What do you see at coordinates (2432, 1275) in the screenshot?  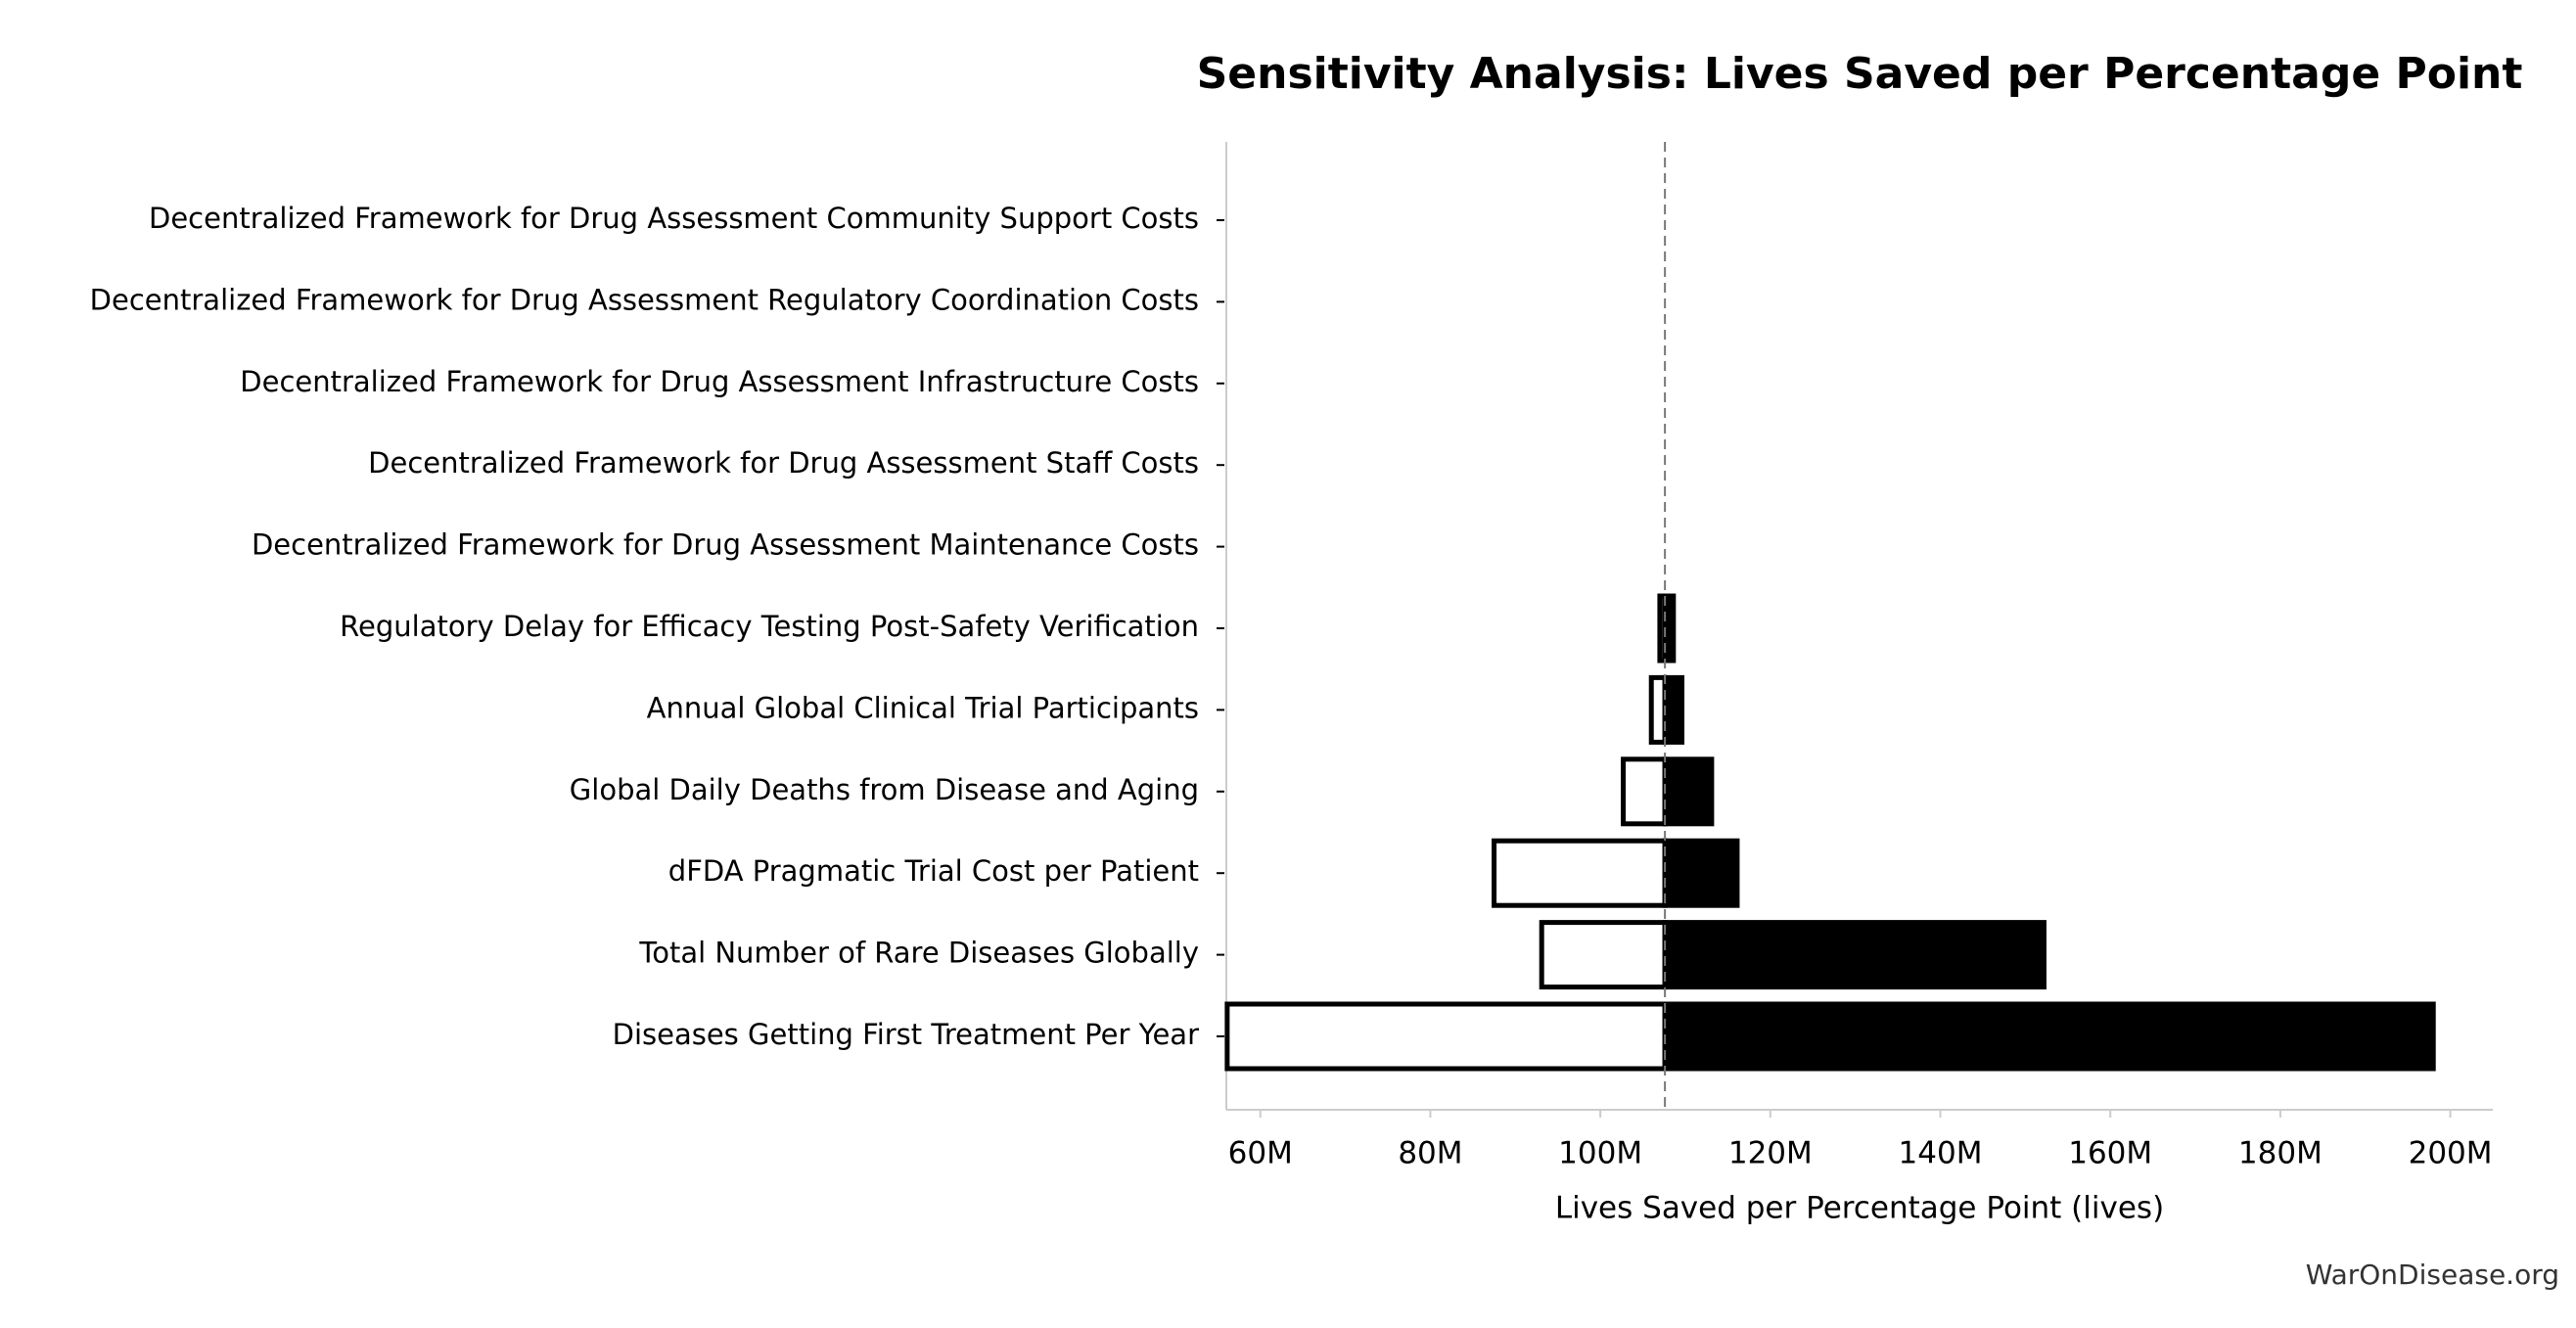 I see `source-note: WarOnDisease.org` at bounding box center [2432, 1275].